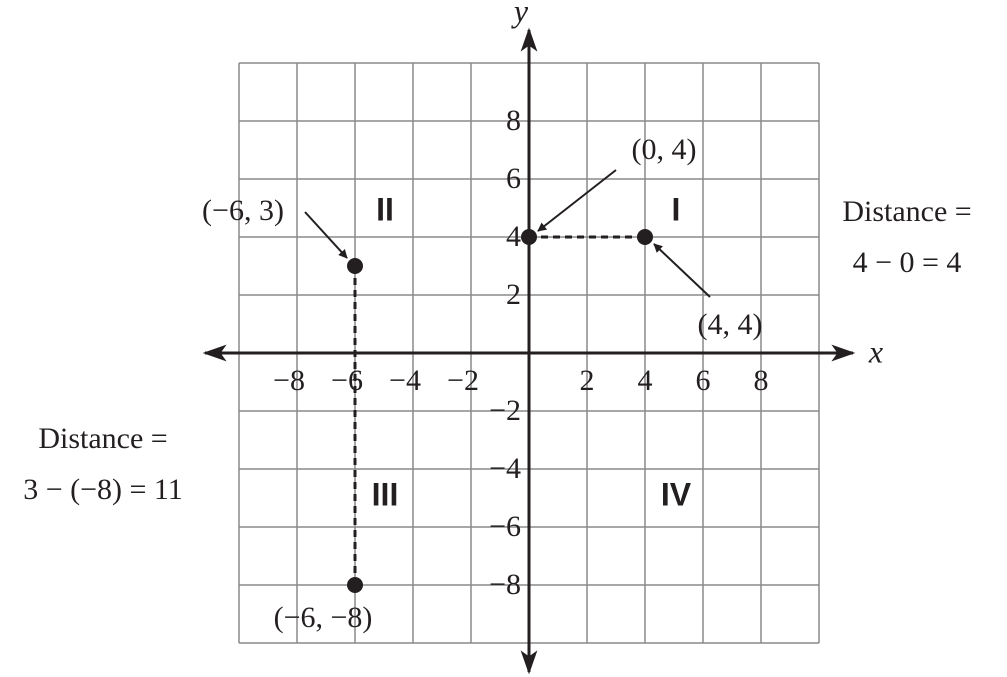 The image size is (1007, 677). What do you see at coordinates (875, 351) in the screenshot?
I see `x-axis-label: x` at bounding box center [875, 351].